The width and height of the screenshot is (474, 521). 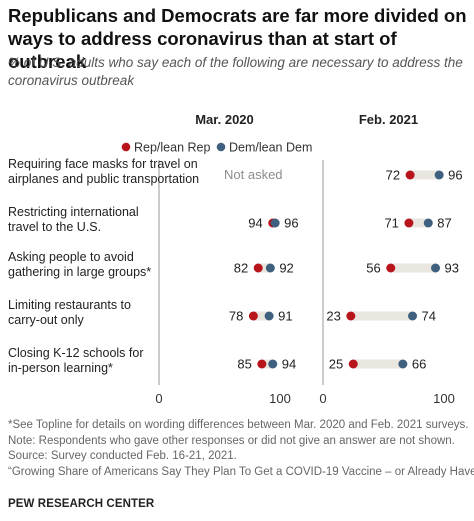 I want to click on panel-title: Mar. 2020, so click(x=224, y=119).